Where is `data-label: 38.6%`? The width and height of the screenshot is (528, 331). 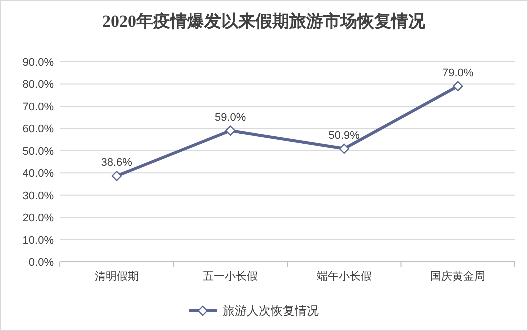
data-label: 38.6% is located at coordinates (117, 163).